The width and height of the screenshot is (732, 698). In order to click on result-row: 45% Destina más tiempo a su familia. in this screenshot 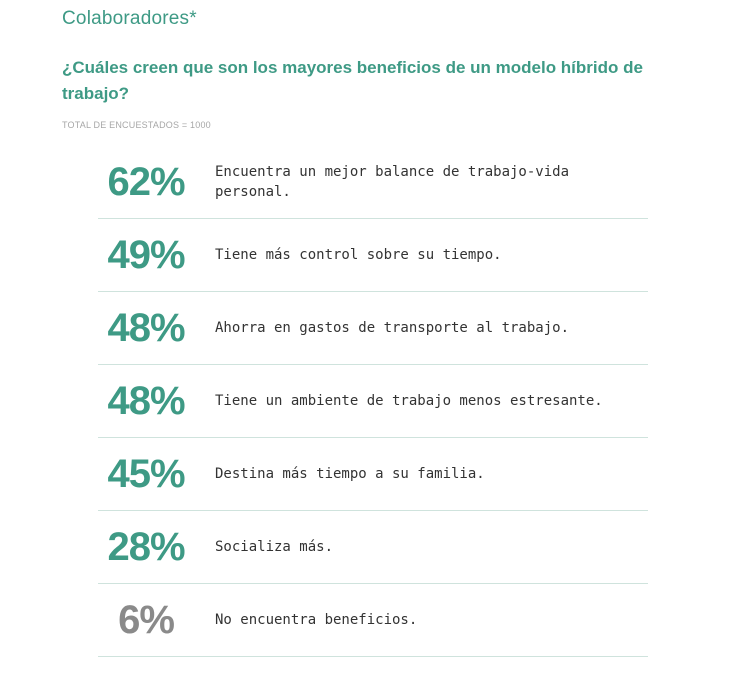, I will do `click(373, 474)`.